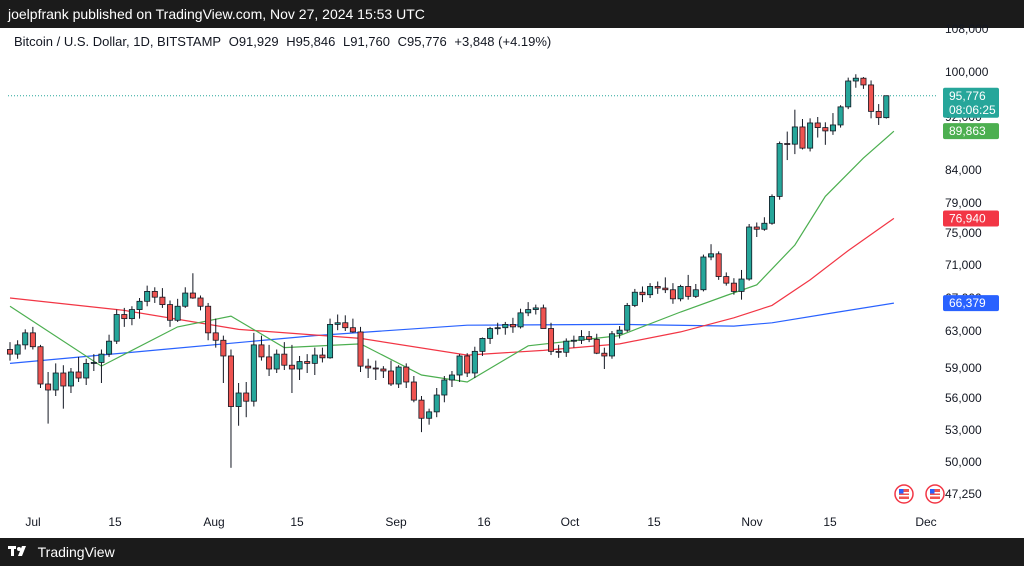 The width and height of the screenshot is (1024, 566). What do you see at coordinates (118, 41) in the screenshot?
I see `symbol-name: Bitcoin / U.S. Dollar, 1D, BITSTAMP` at bounding box center [118, 41].